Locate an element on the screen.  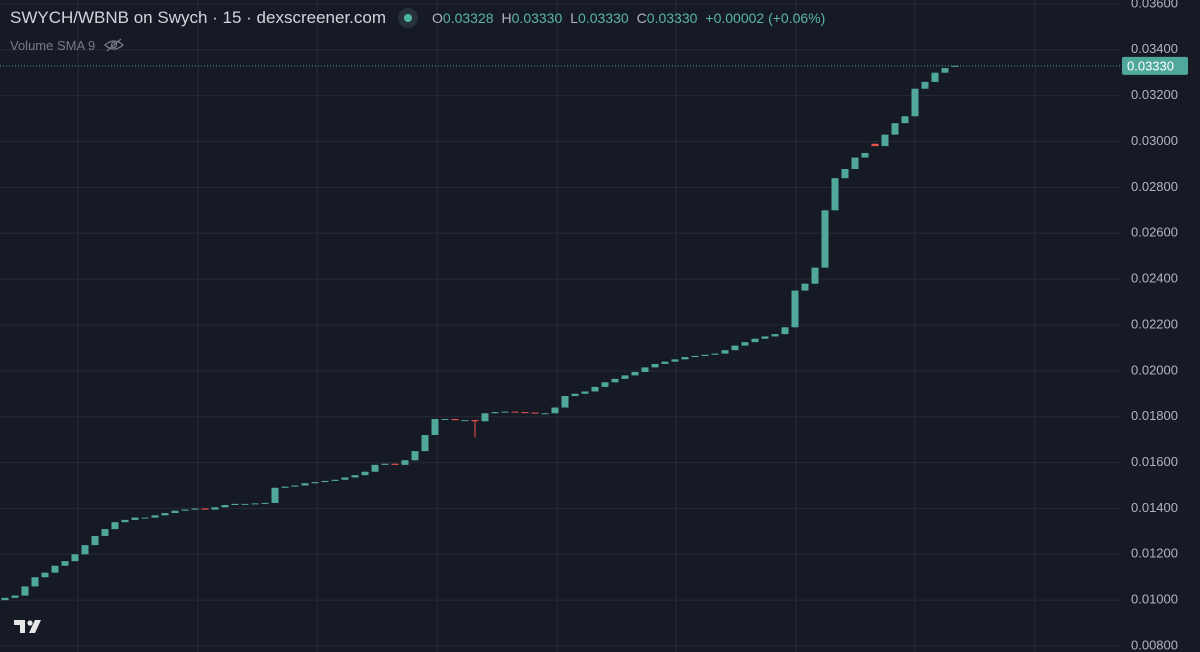
y-tick-label: 0.01400 is located at coordinates (1154, 507).